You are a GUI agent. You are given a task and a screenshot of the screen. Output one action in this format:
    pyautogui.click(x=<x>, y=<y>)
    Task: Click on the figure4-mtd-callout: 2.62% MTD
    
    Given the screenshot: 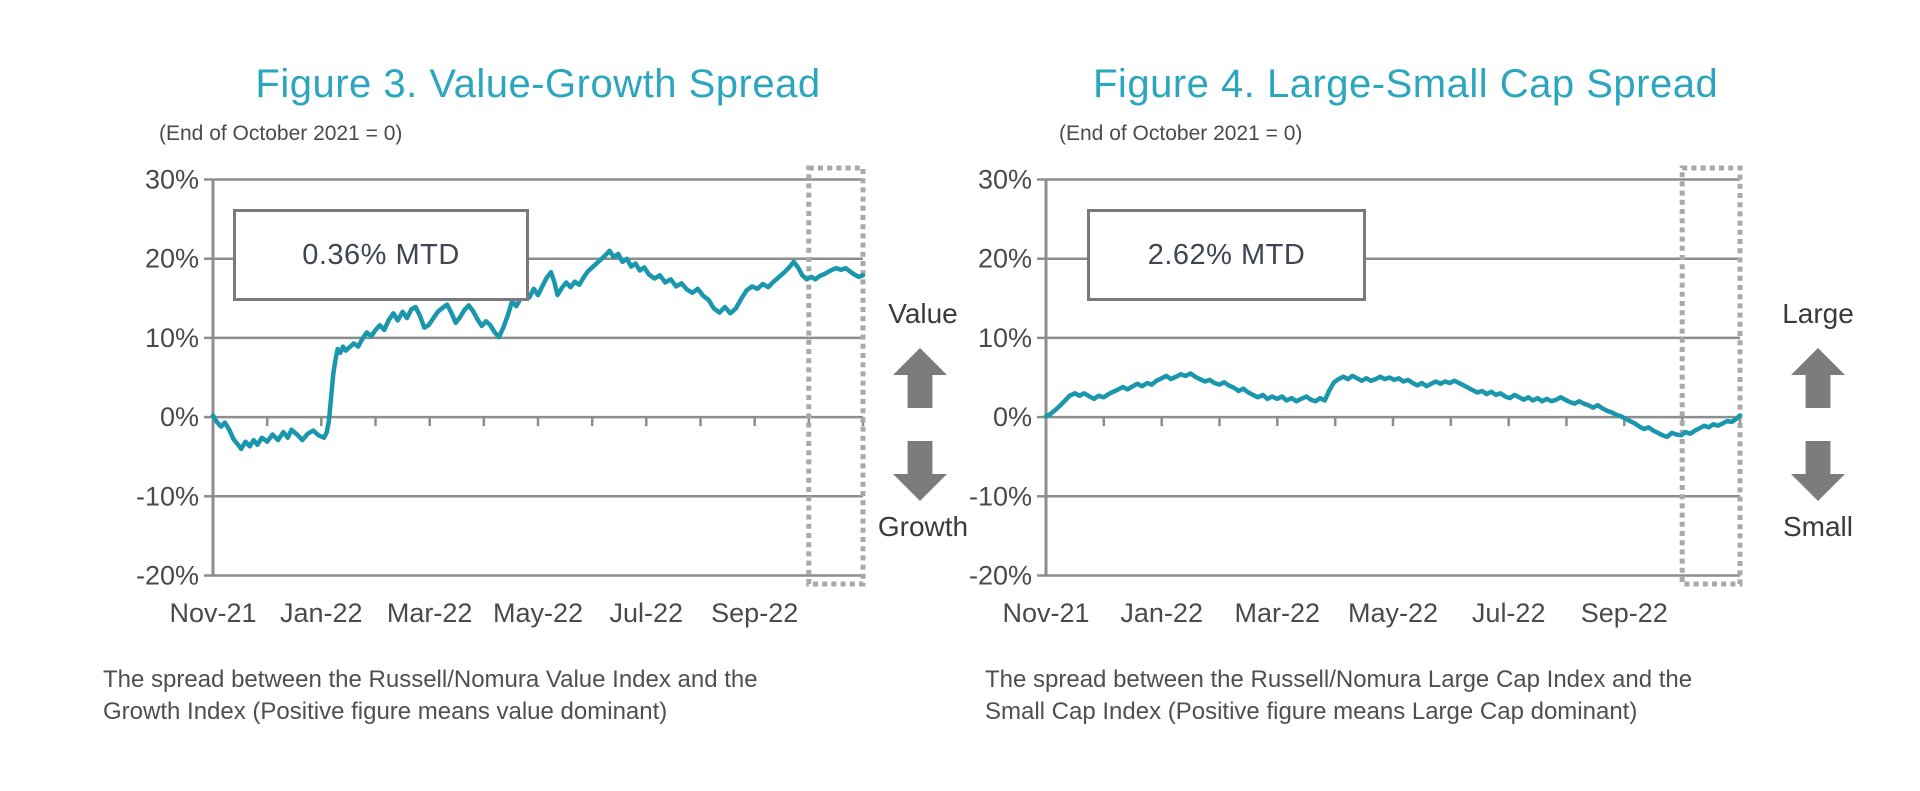 What is the action you would take?
    pyautogui.click(x=1226, y=255)
    